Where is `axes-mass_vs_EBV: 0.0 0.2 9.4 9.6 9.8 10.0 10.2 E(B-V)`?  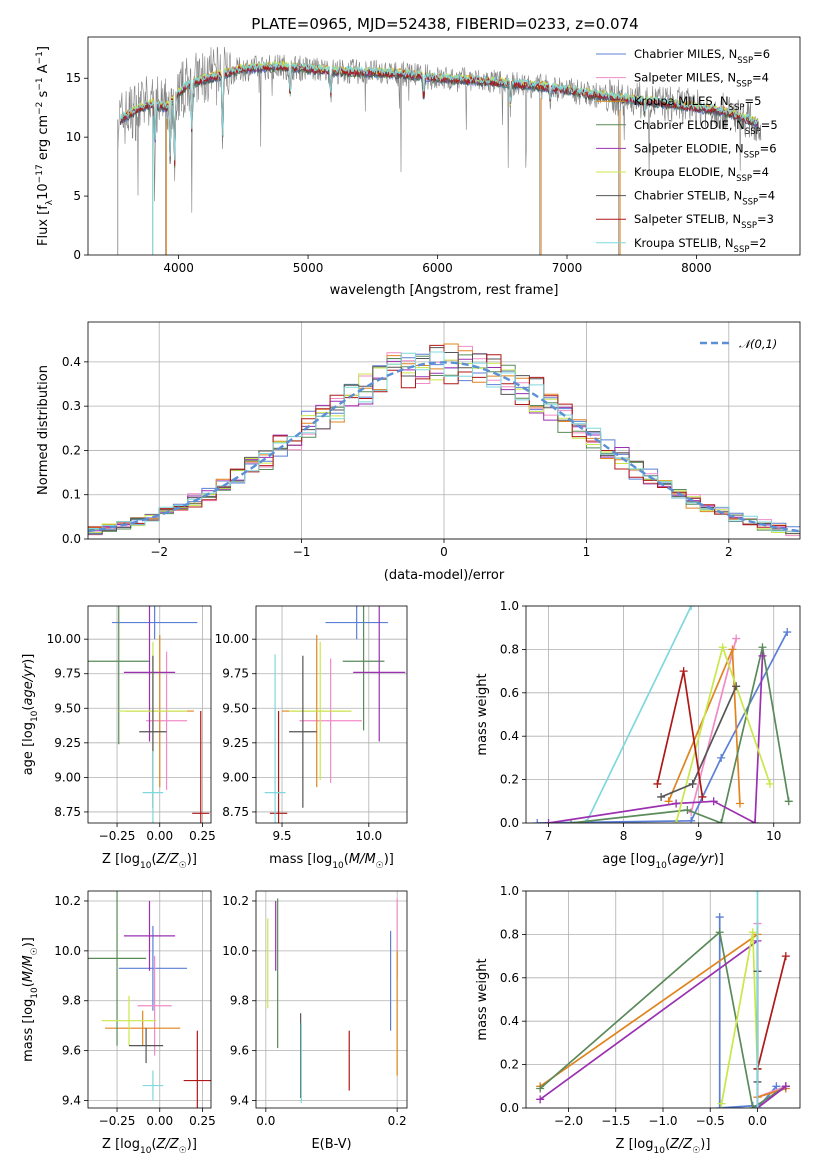
axes-mass_vs_EBV: 0.0 0.2 9.4 9.6 9.8 10.0 10.2 E(B-V) is located at coordinates (315, 1021).